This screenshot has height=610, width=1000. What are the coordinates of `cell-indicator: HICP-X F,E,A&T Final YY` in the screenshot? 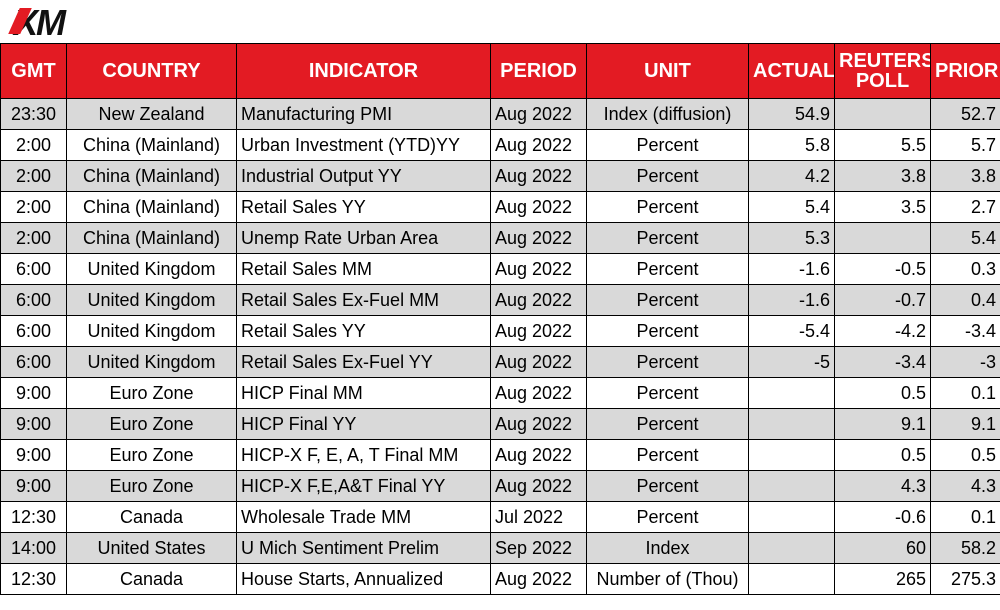 It's located at (363, 486).